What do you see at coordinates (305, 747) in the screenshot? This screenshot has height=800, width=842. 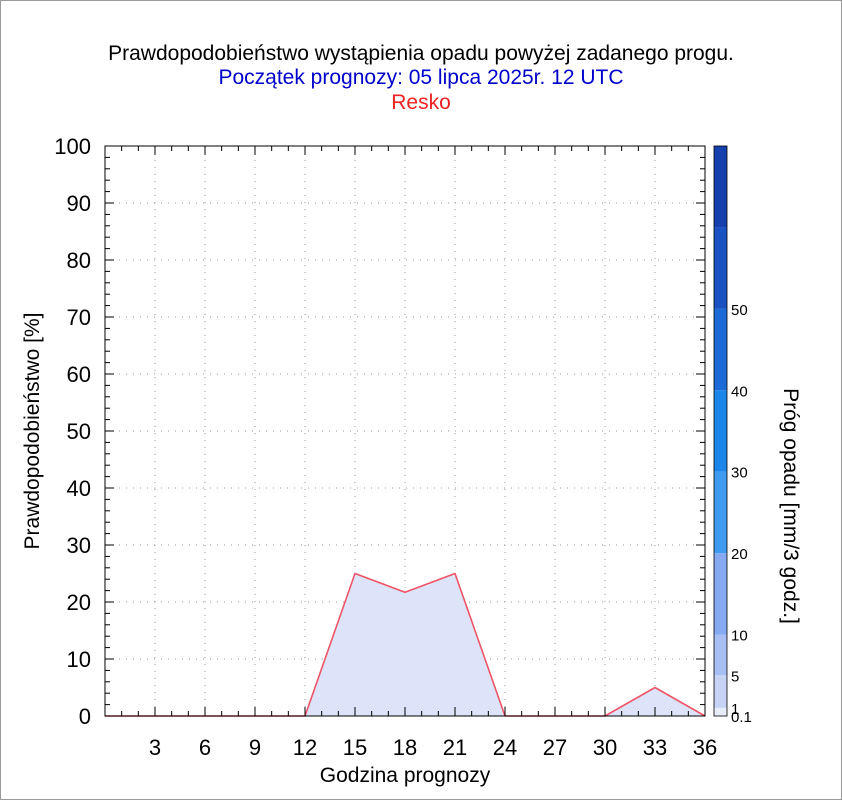 I see `x-tick-label: 12` at bounding box center [305, 747].